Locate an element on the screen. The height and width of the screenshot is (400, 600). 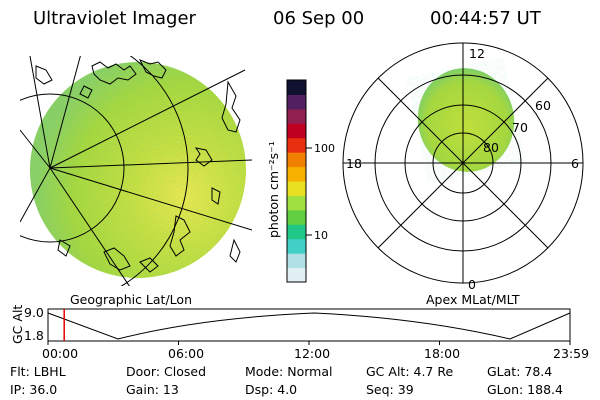
image-time: 00:44:57 UT is located at coordinates (486, 18).